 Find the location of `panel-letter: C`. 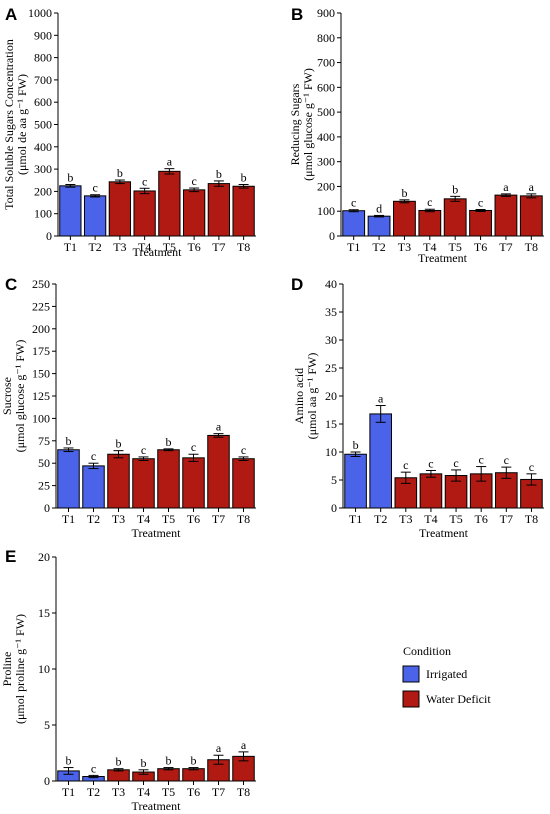

panel-letter: C is located at coordinates (11, 284).